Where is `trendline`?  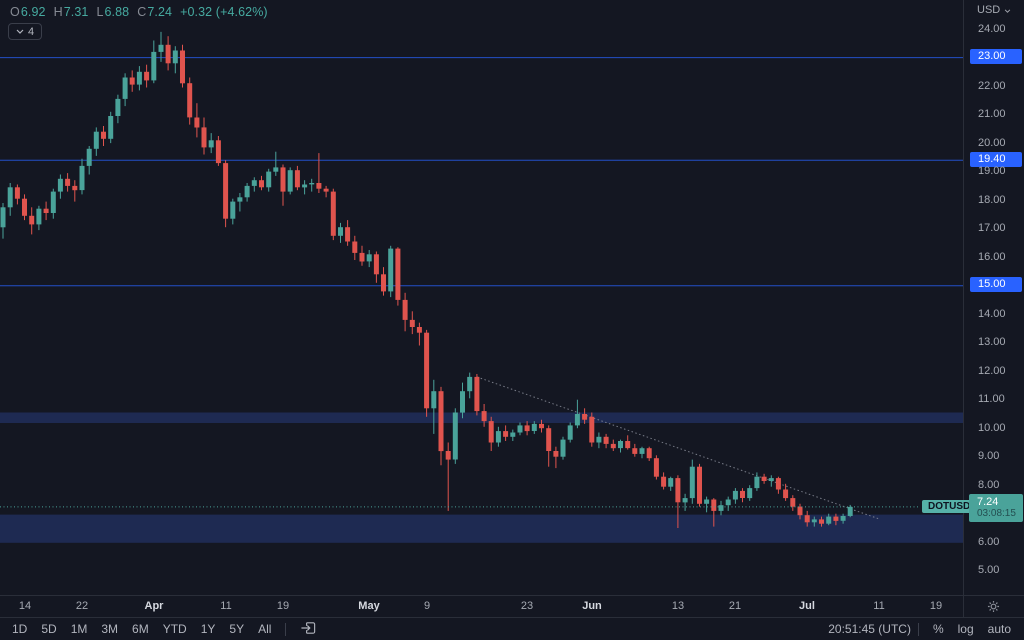
trendline is located at coordinates (678, 448).